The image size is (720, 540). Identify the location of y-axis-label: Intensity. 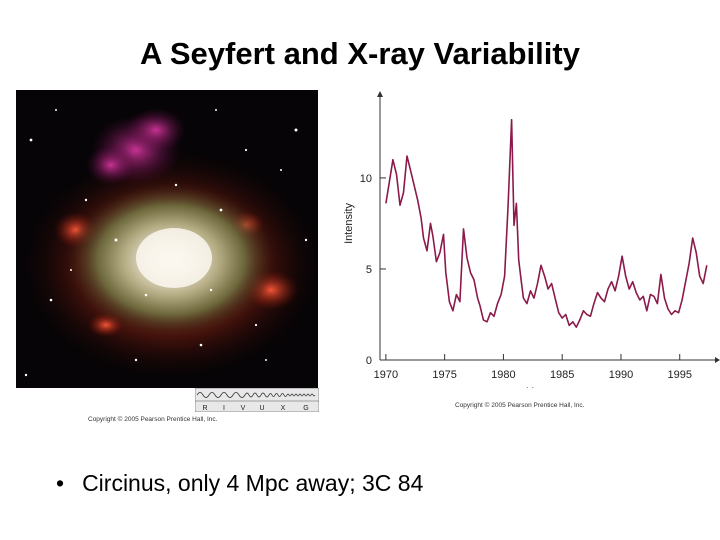
(349, 222).